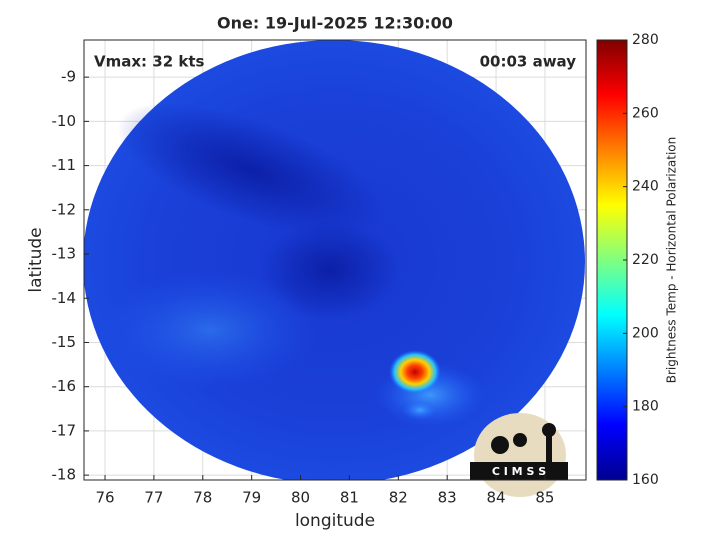 This screenshot has width=720, height=540. I want to click on x-tick-label: 82, so click(398, 498).